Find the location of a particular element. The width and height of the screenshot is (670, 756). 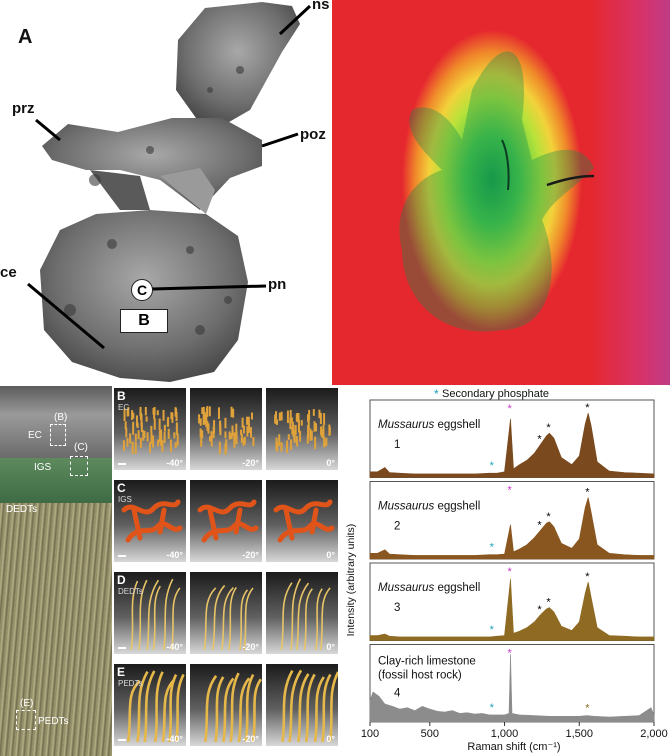

render-cell: 0° is located at coordinates (302, 521).